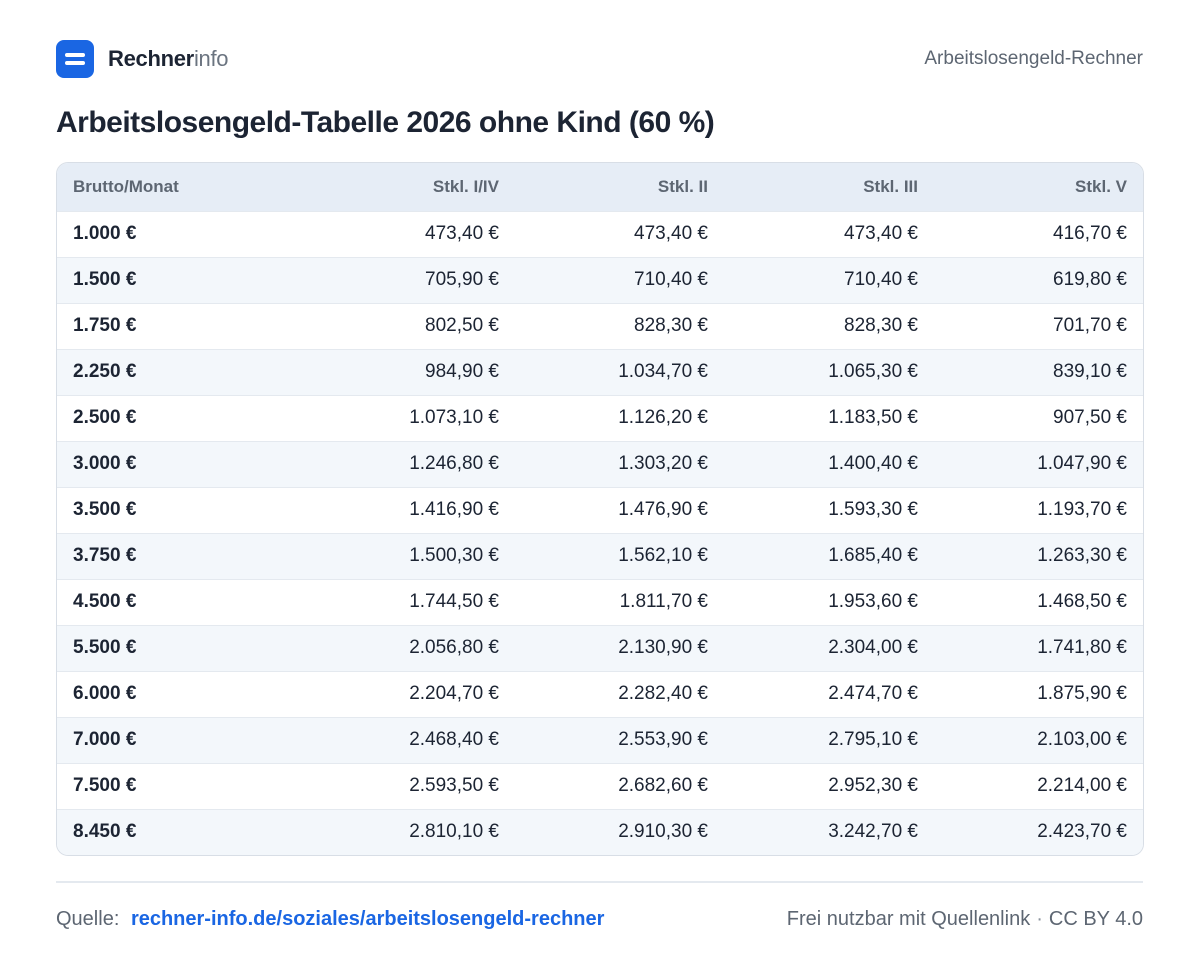 Image resolution: width=1200 pixels, height=960 pixels. What do you see at coordinates (829, 739) in the screenshot?
I see `benefit-cell: 2.795,10 €` at bounding box center [829, 739].